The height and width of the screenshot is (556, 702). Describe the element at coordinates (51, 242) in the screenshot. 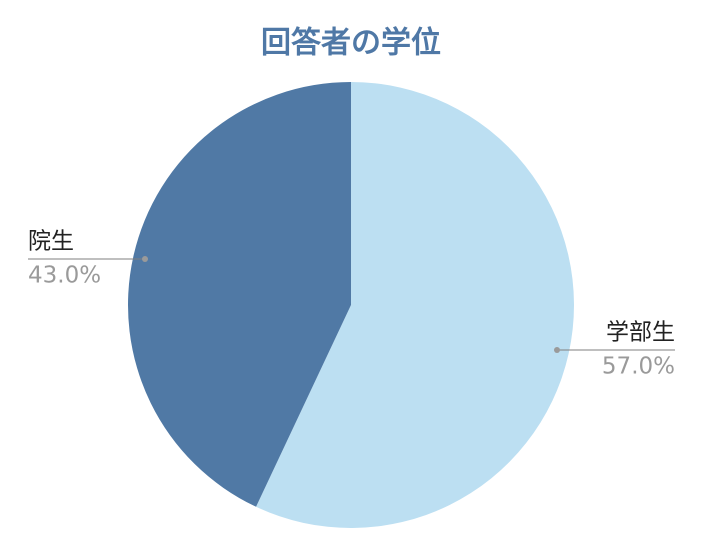

I see `category-label: 院生` at that location.